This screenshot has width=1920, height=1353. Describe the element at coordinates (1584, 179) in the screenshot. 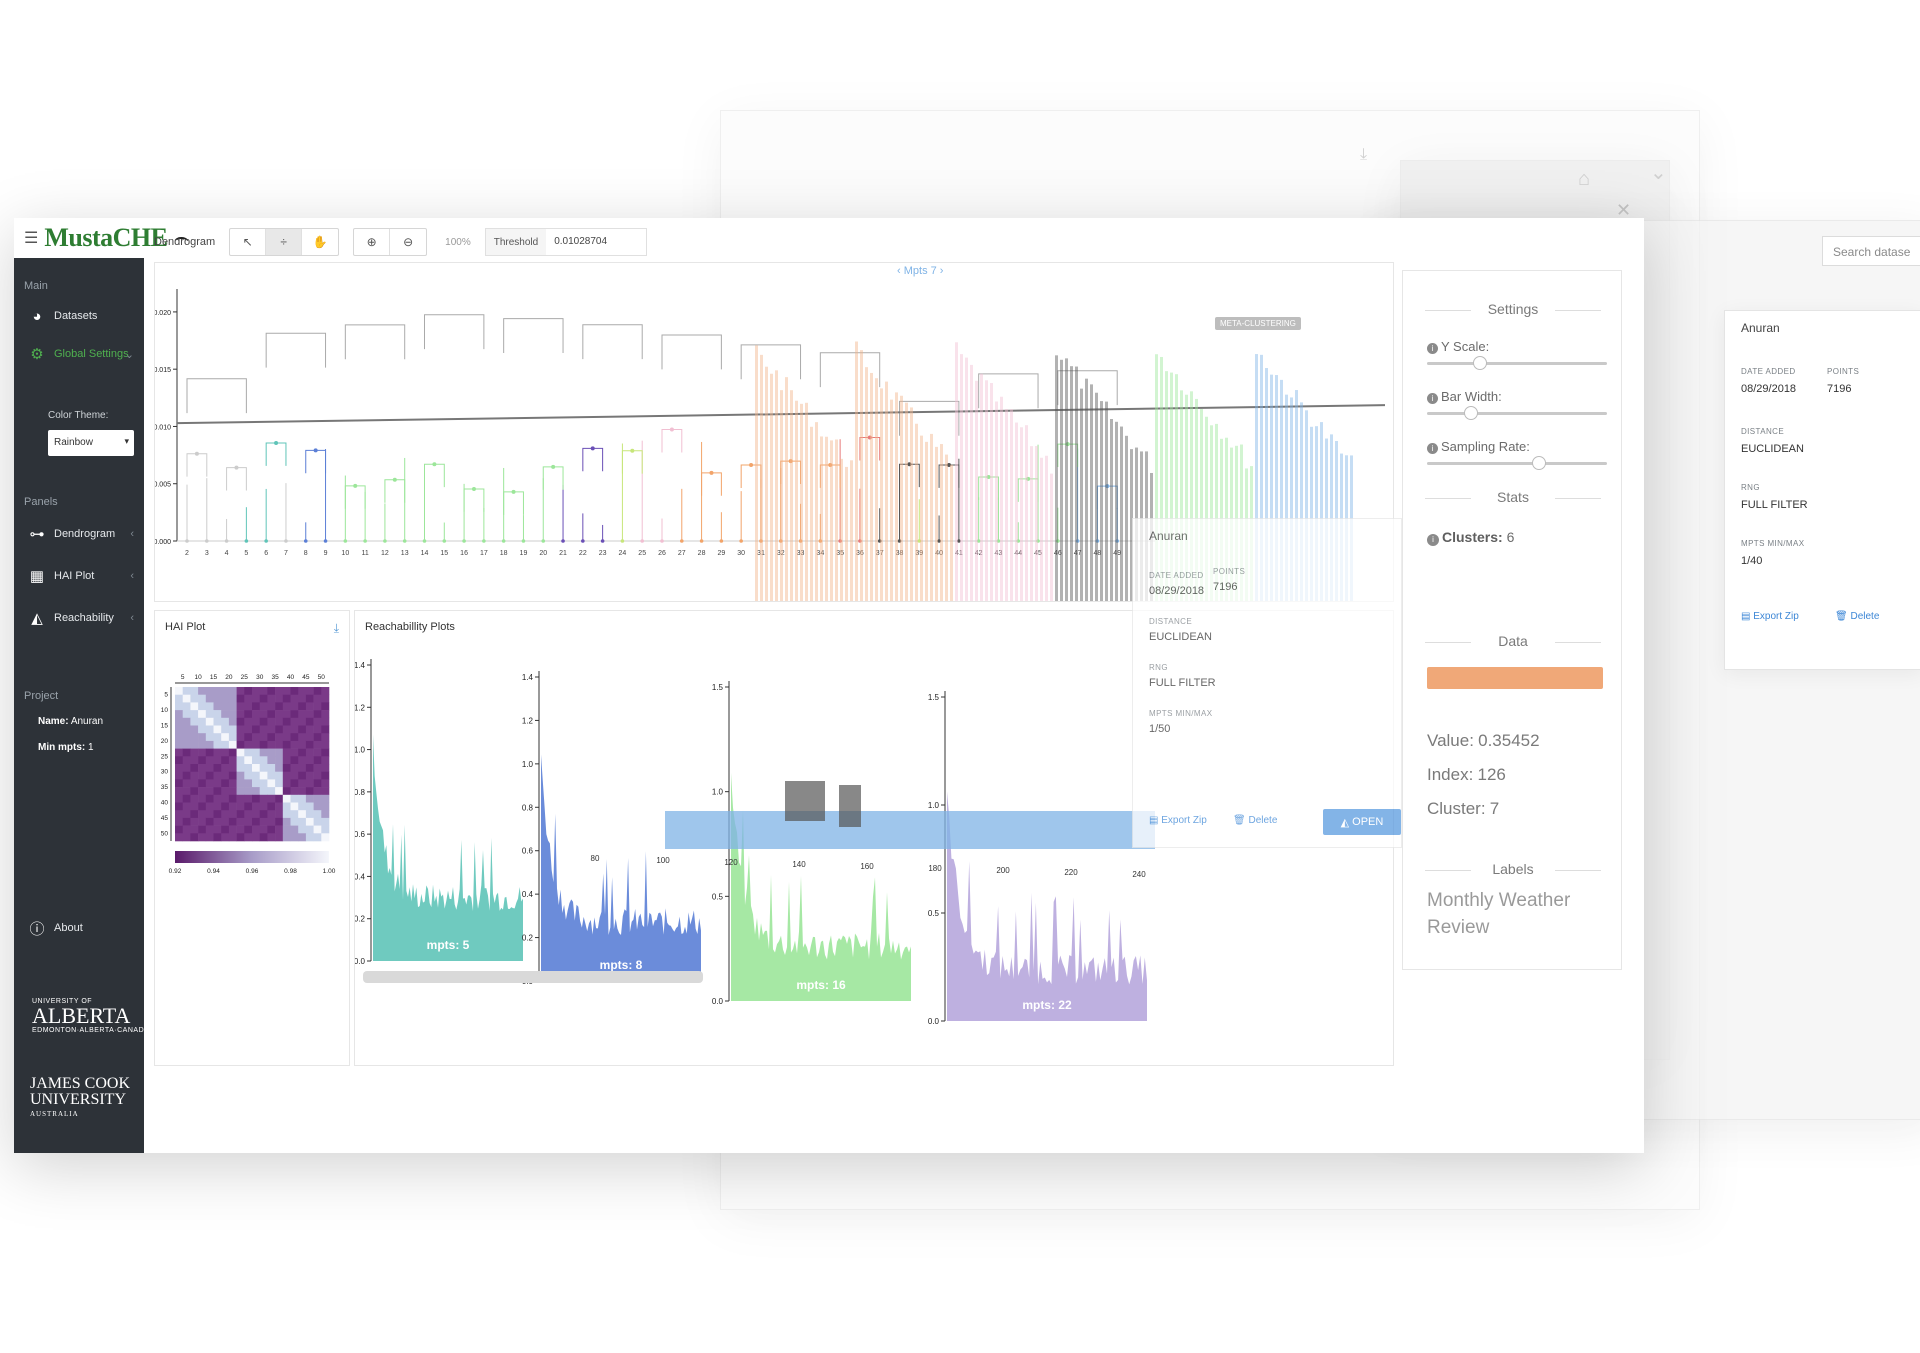

I see `home-icon: ⌂` at that location.